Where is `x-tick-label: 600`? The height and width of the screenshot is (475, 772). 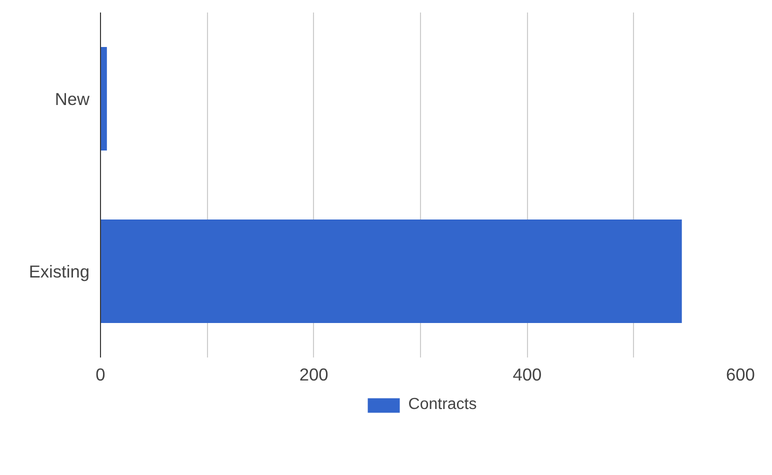
x-tick-label: 600 is located at coordinates (740, 374).